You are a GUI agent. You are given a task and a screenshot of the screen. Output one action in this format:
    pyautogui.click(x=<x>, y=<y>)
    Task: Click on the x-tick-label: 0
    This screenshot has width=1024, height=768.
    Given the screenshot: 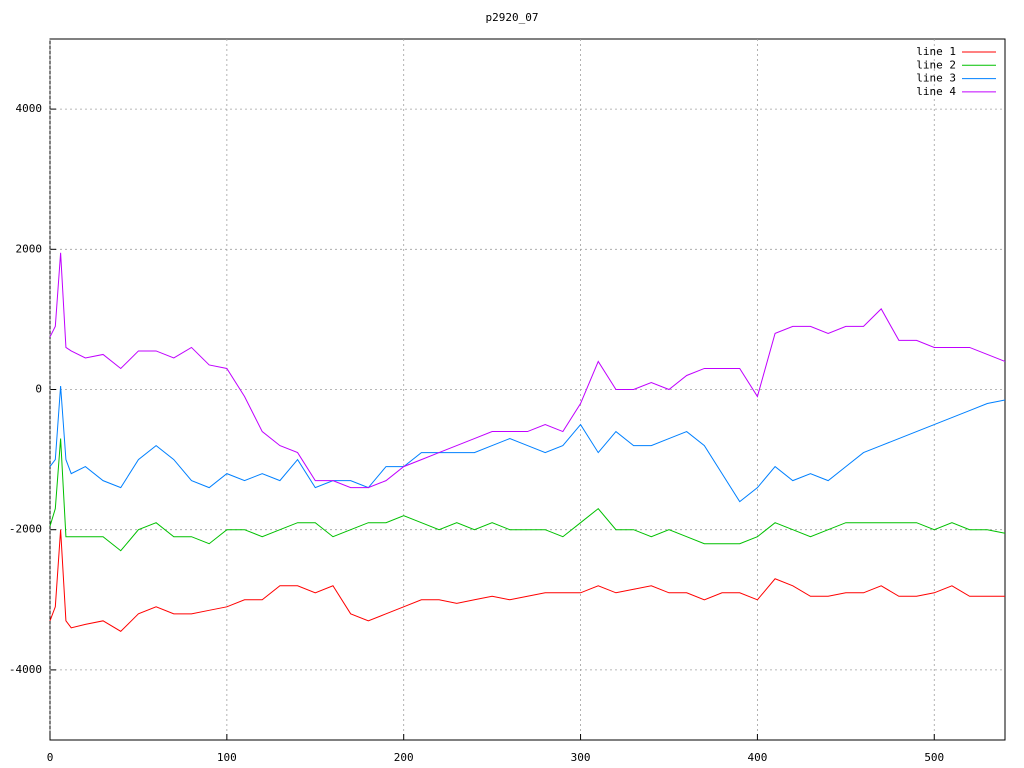 What is the action you would take?
    pyautogui.click(x=50, y=757)
    